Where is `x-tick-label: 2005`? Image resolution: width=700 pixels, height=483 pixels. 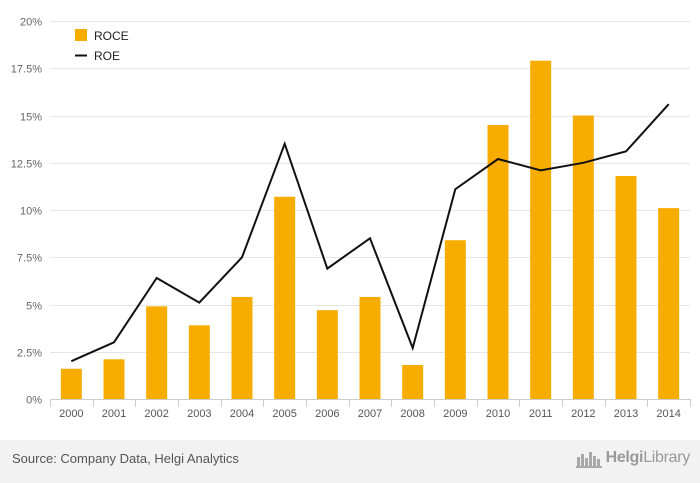 x-tick-label: 2005 is located at coordinates (284, 414).